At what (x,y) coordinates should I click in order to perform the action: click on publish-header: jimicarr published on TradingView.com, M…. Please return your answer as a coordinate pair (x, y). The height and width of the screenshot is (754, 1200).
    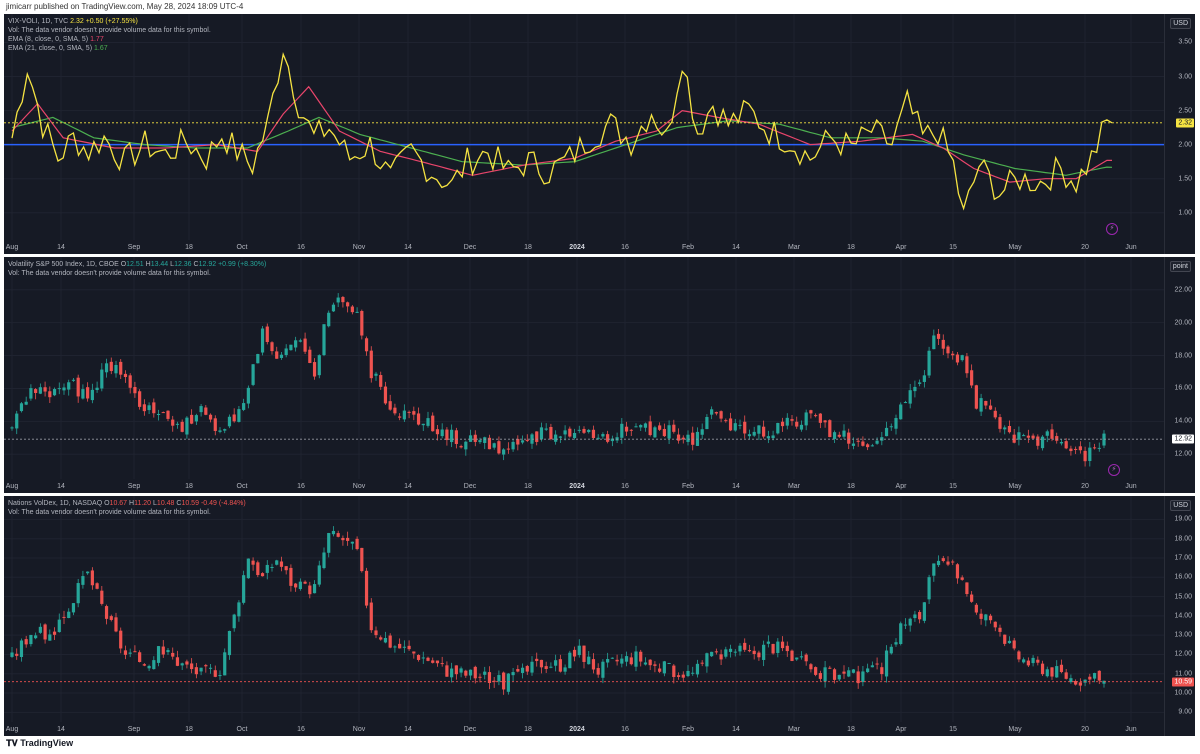
    Looking at the image, I should click on (600, 7).